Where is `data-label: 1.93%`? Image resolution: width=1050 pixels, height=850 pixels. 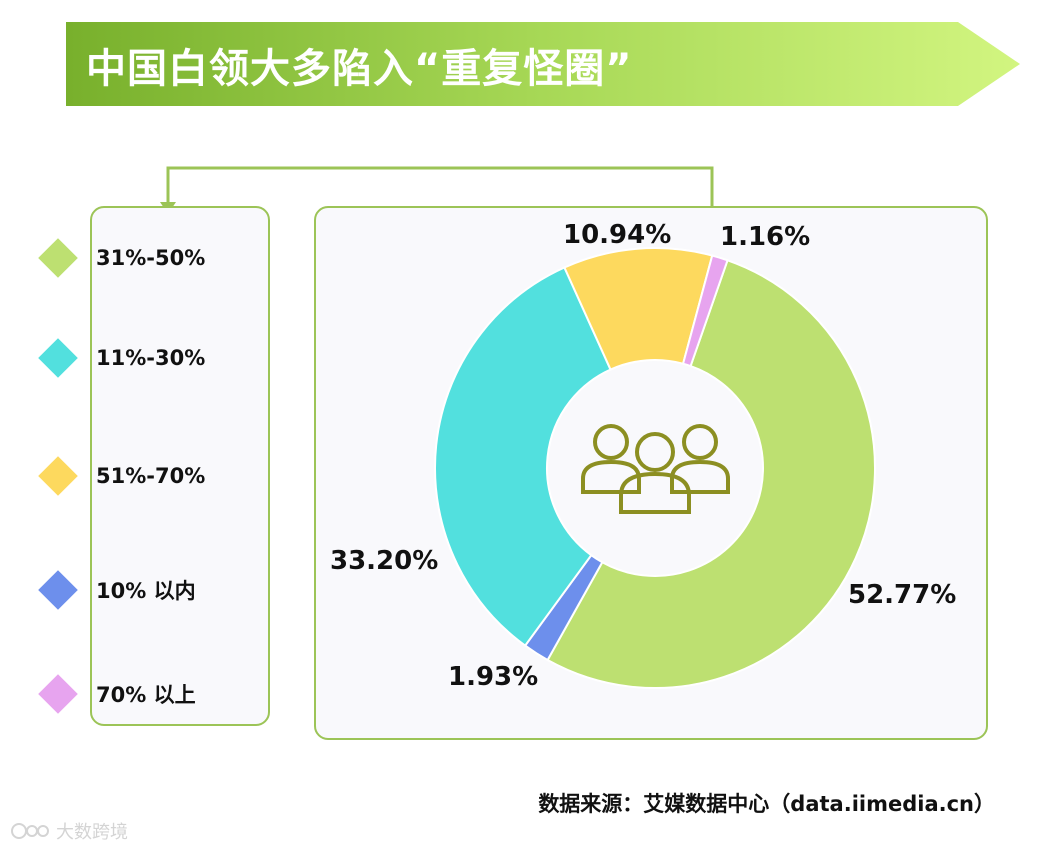
data-label: 1.93% is located at coordinates (493, 677).